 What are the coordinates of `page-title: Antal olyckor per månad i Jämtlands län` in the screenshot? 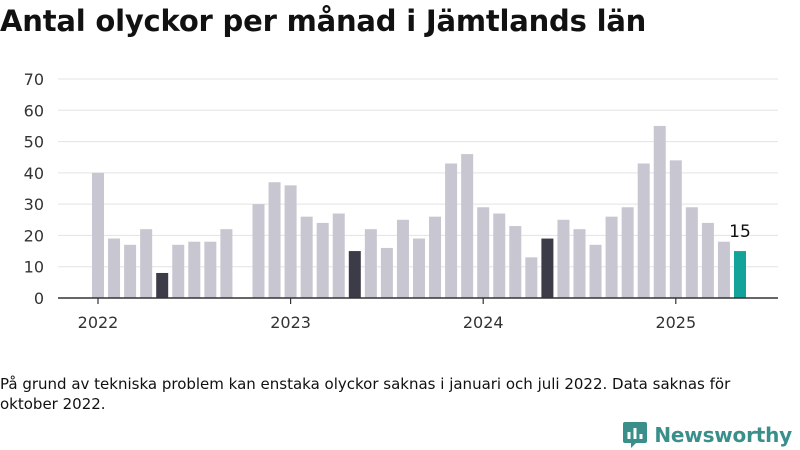 It's located at (323, 21).